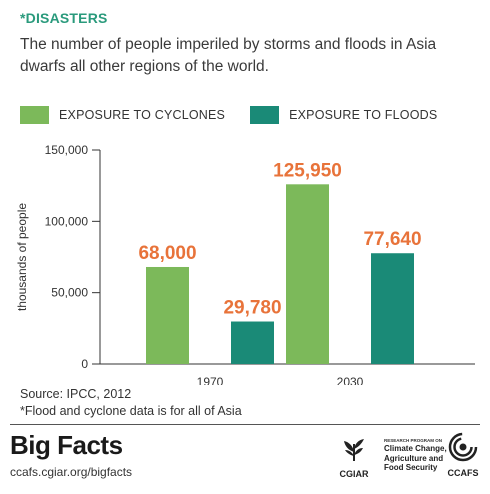  What do you see at coordinates (307, 170) in the screenshot?
I see `data-label-cyclones-2030: 125,950` at bounding box center [307, 170].